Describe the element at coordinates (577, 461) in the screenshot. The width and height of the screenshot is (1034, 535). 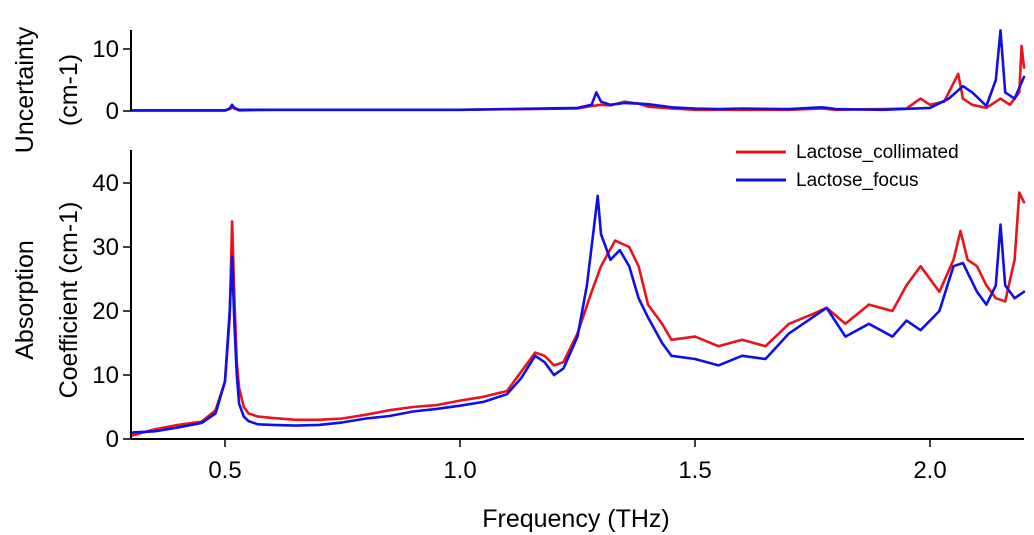
I see `x-ticks: 0.5 1.0 1.5 2.0` at that location.